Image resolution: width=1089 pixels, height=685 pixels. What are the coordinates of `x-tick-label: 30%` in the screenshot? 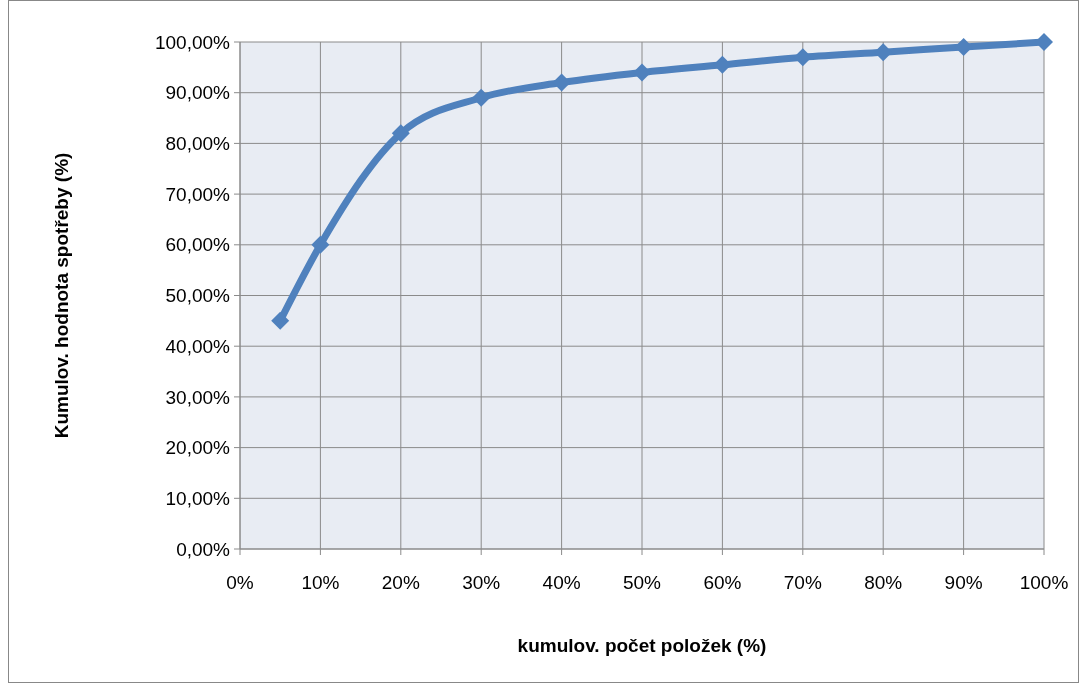 It's located at (481, 582).